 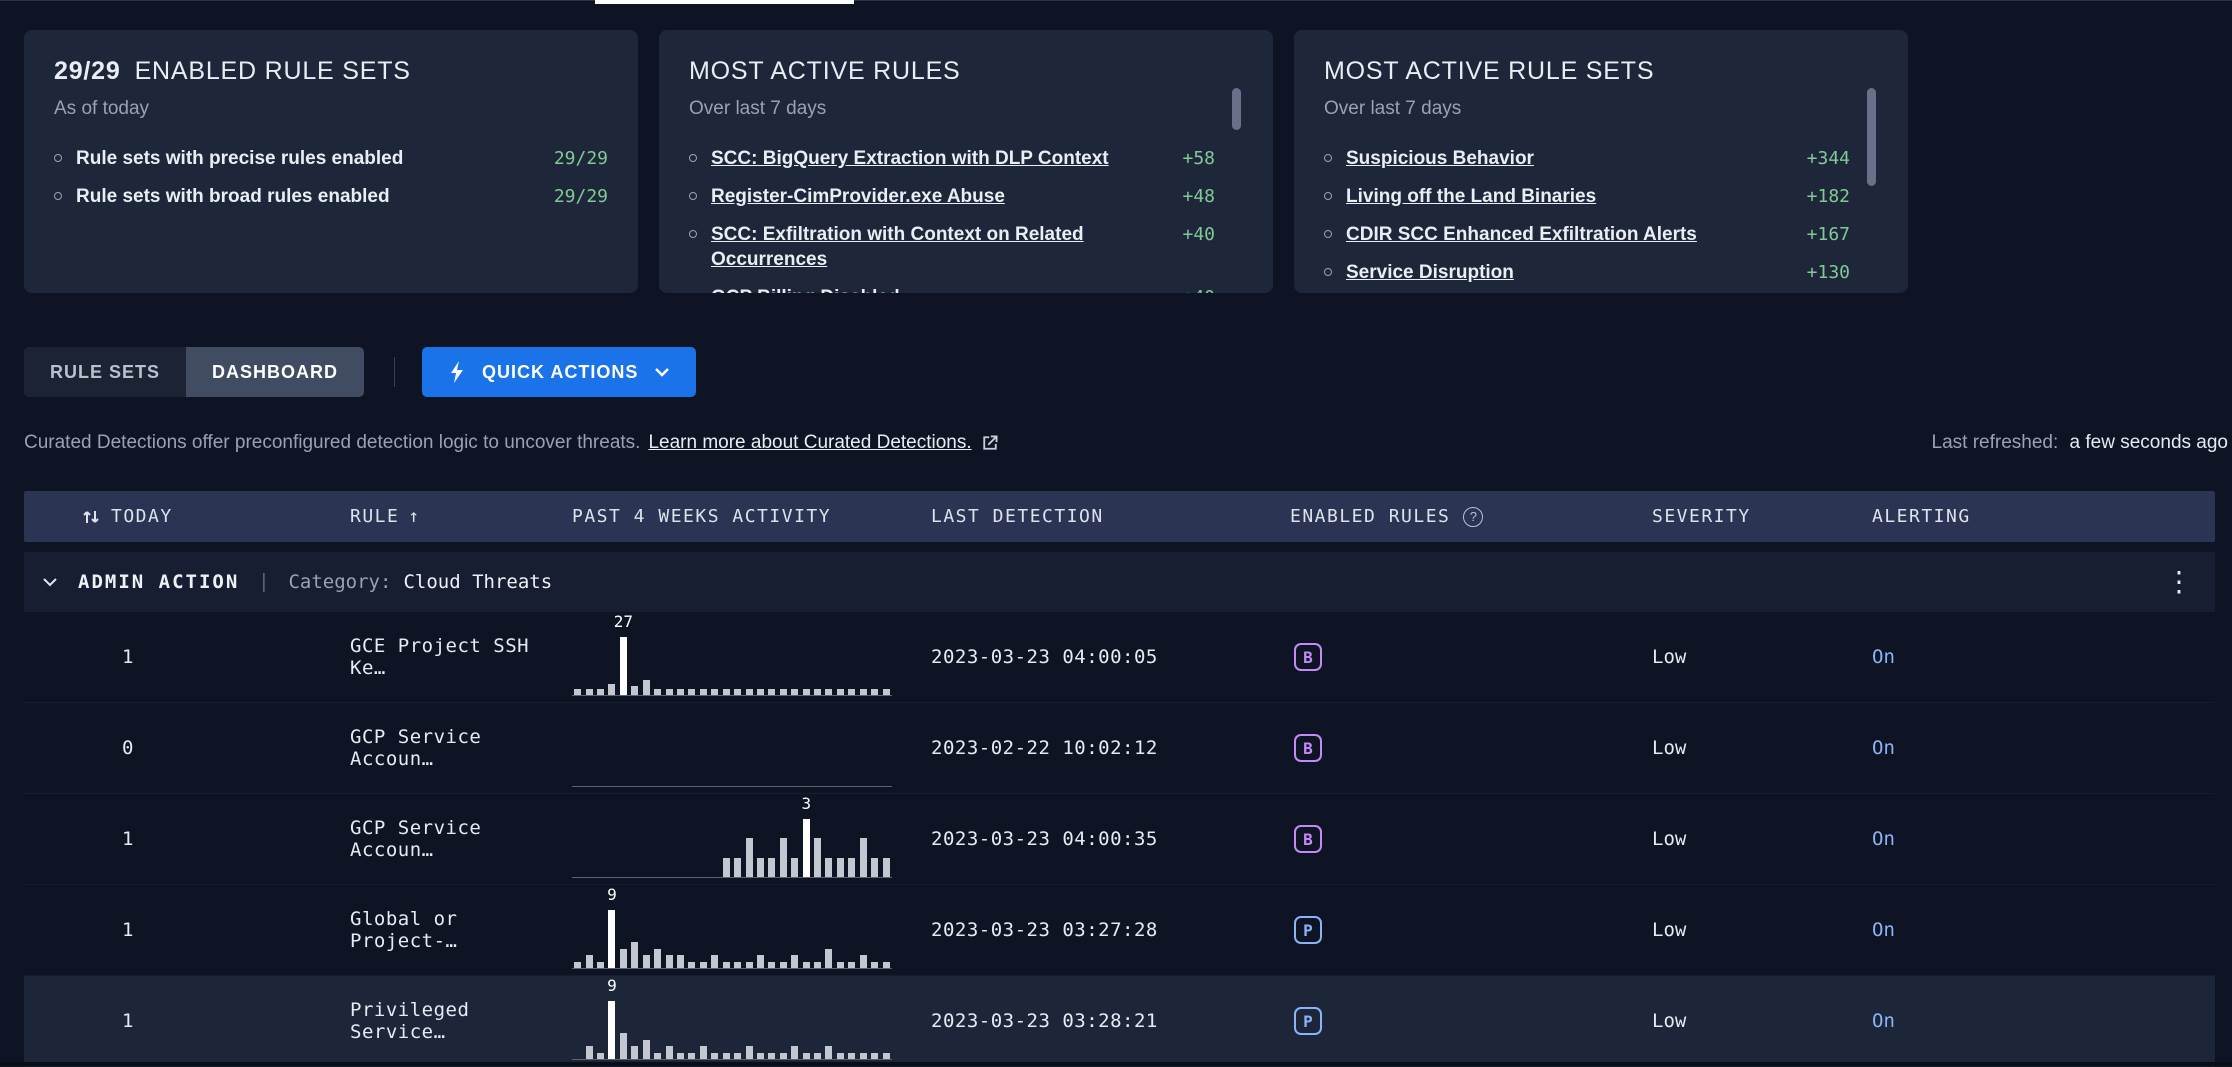 What do you see at coordinates (2179, 581) in the screenshot?
I see `more-options-icon: ⋮` at bounding box center [2179, 581].